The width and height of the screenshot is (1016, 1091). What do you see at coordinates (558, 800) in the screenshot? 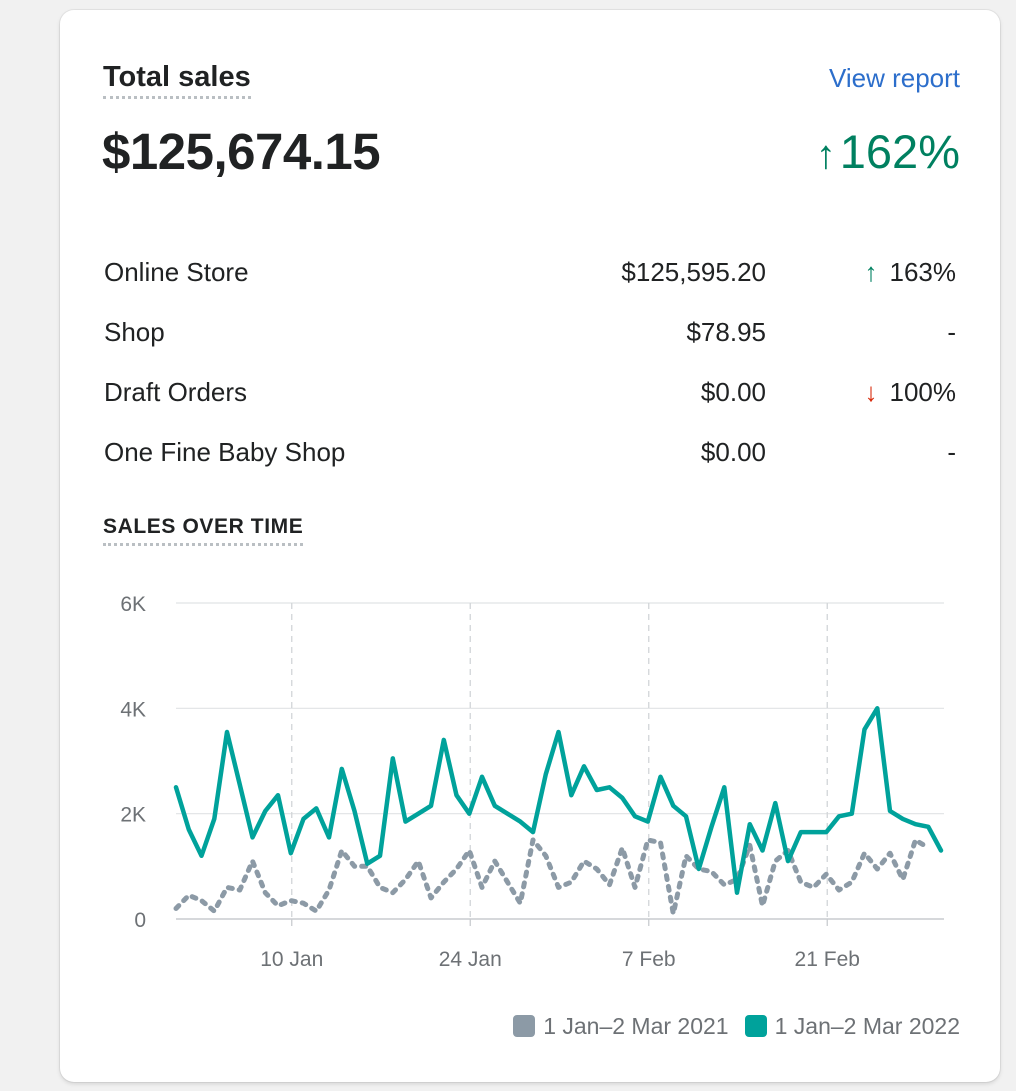
I see `series-line-current` at bounding box center [558, 800].